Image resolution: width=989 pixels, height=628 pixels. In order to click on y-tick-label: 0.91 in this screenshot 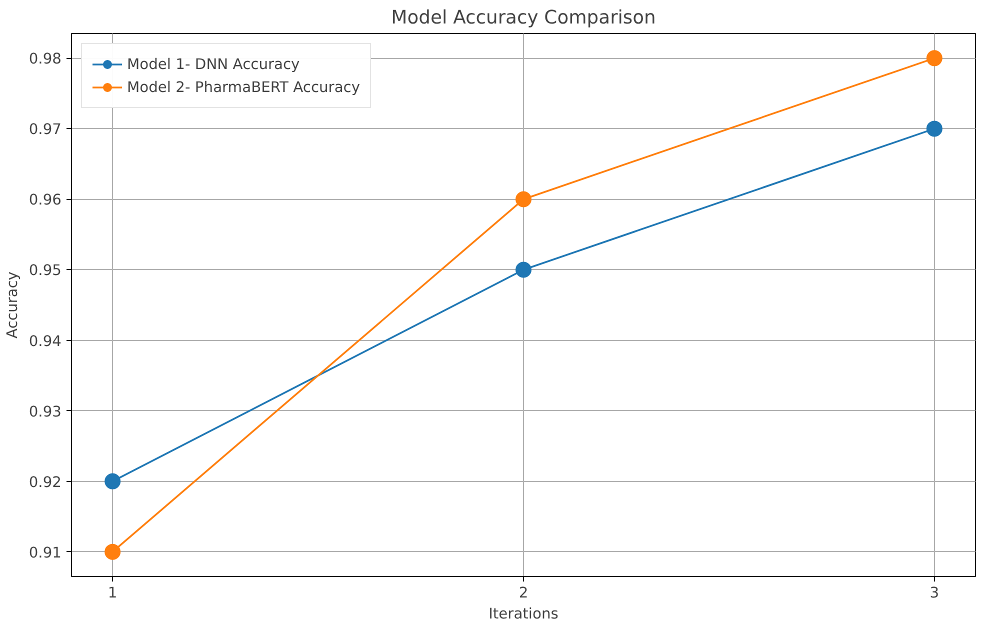, I will do `click(45, 553)`.